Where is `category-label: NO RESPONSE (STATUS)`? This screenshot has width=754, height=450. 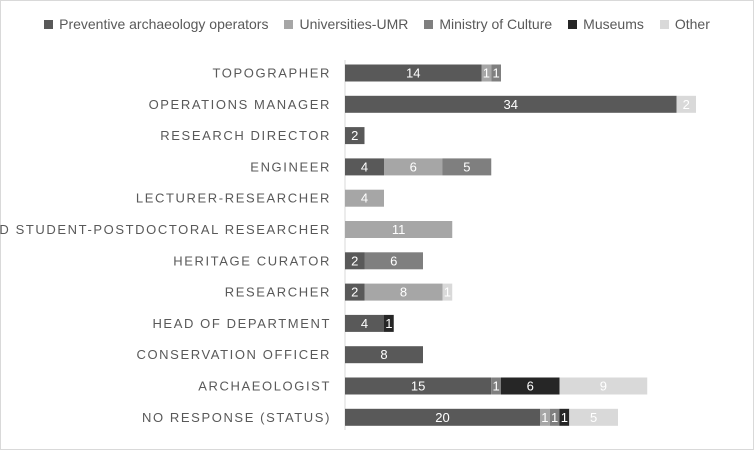 category-label: NO RESPONSE (STATUS) is located at coordinates (236, 417).